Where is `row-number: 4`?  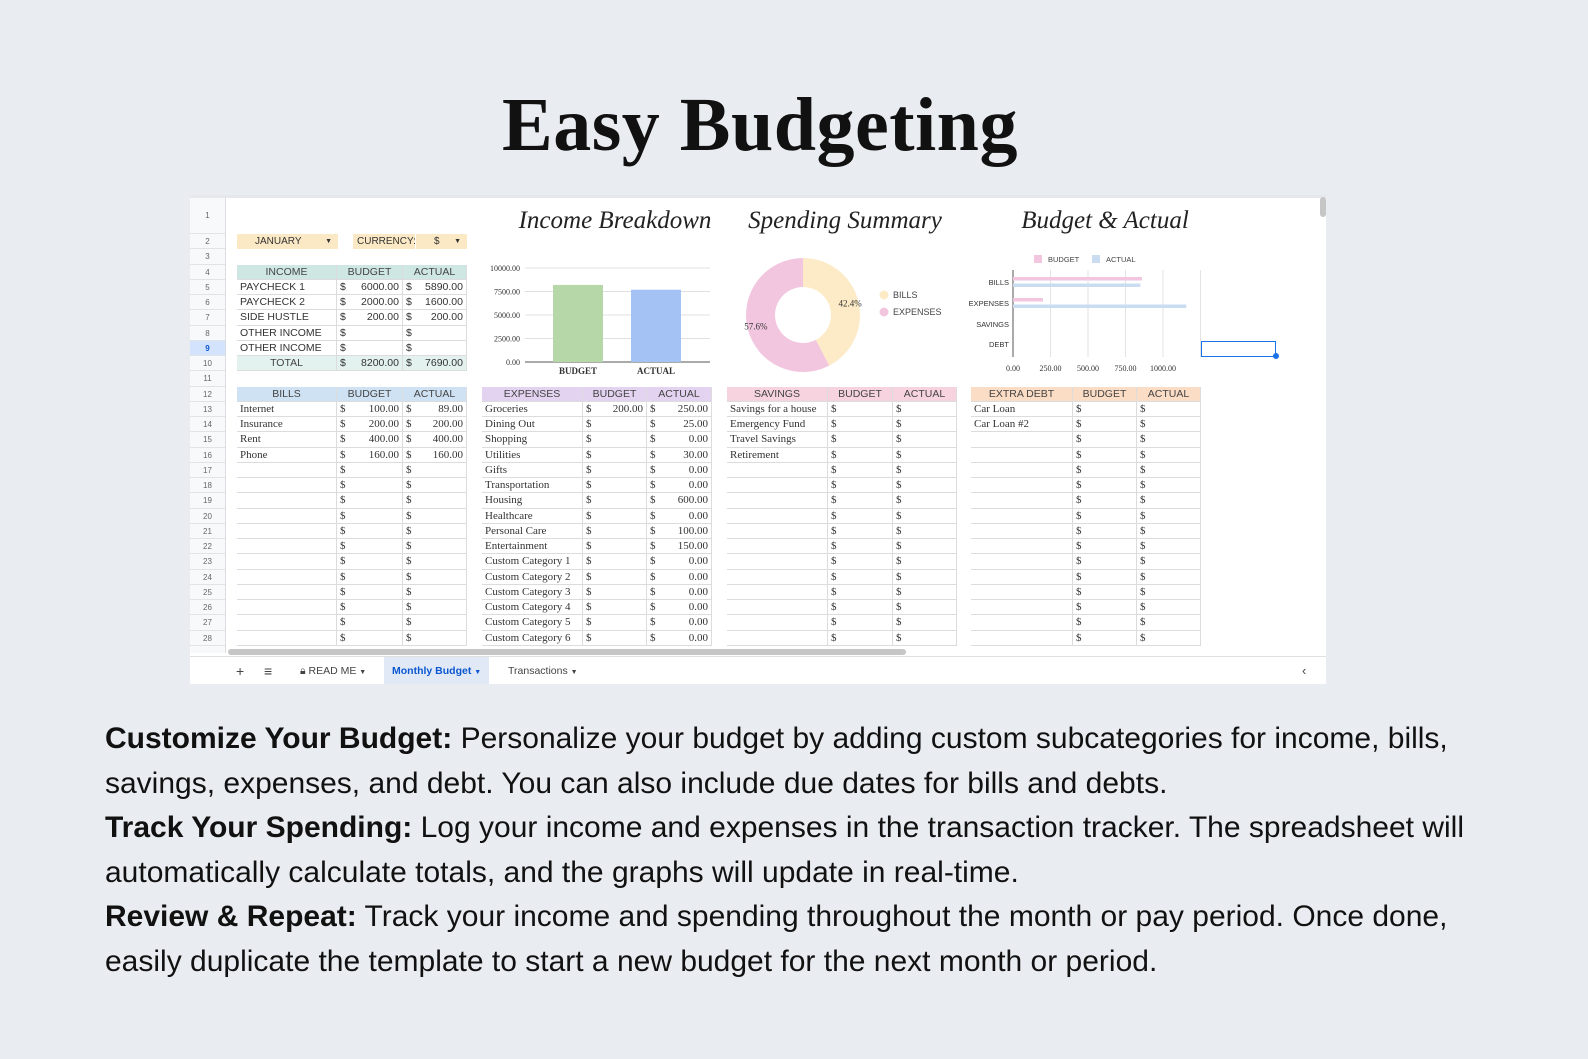
row-number: 4 is located at coordinates (207, 272).